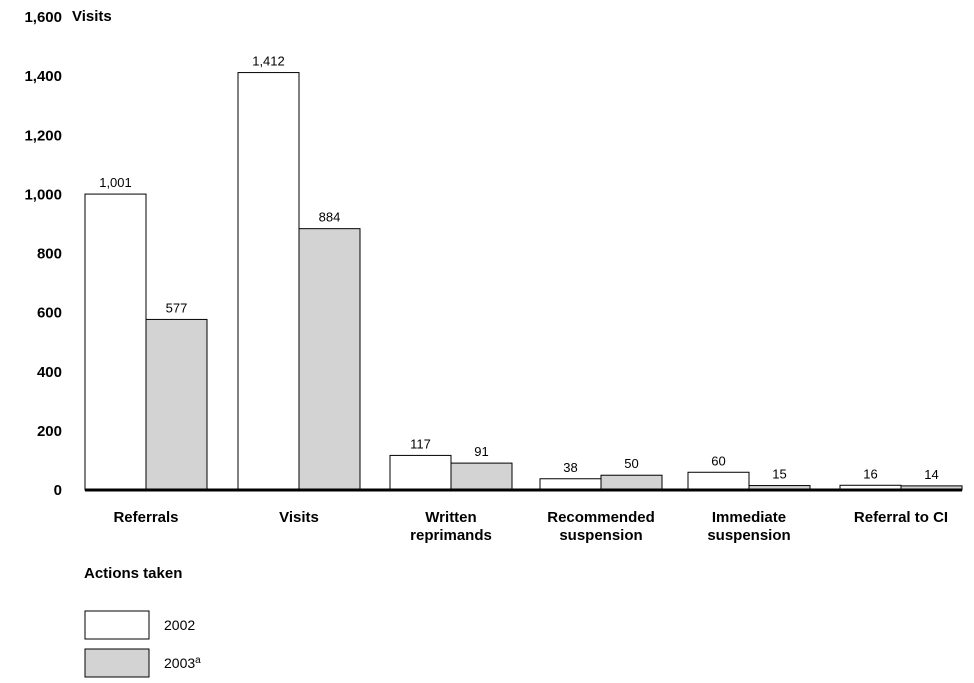  What do you see at coordinates (92, 16) in the screenshot?
I see `y-axis-title: Visits` at bounding box center [92, 16].